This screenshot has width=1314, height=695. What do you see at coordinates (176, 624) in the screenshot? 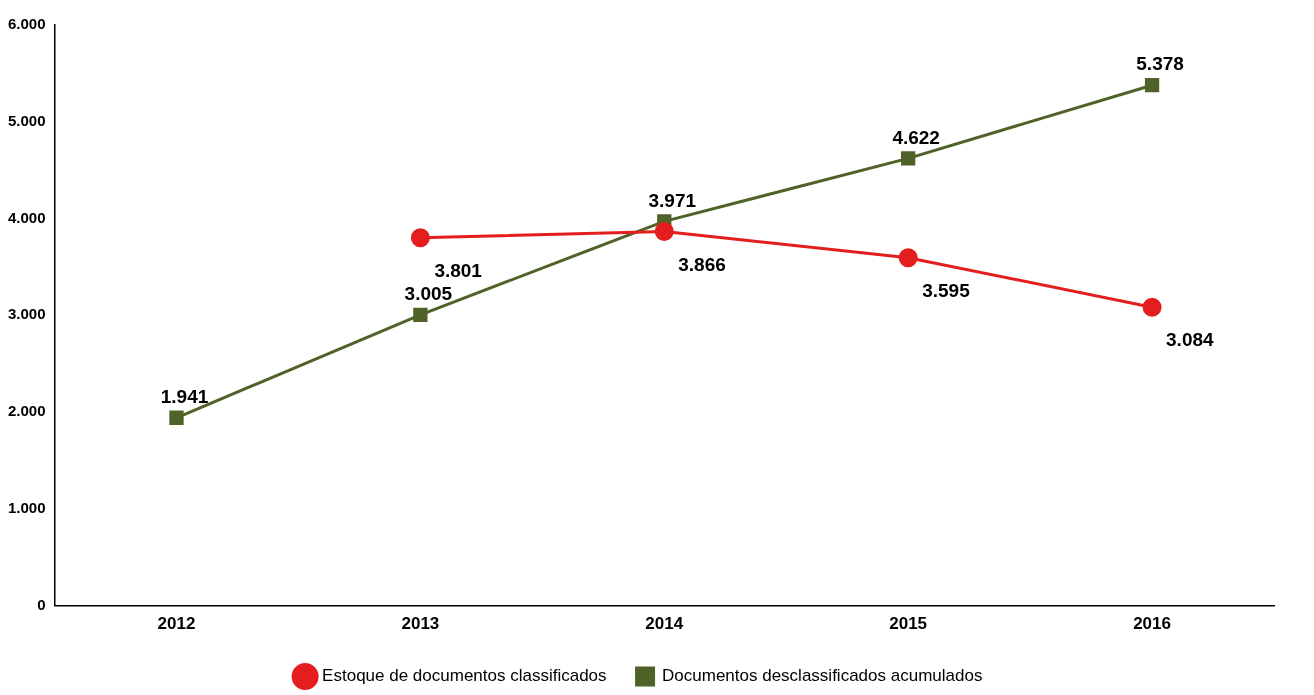
I see `x-tick-label: 2012` at bounding box center [176, 624].